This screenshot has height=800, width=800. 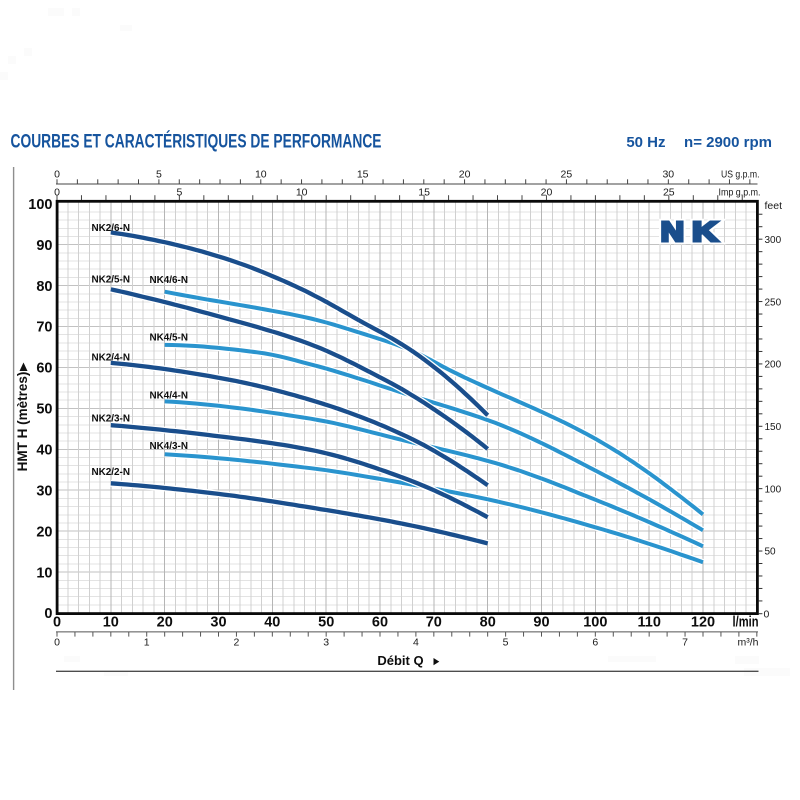 What do you see at coordinates (740, 174) in the screenshot?
I see `svg-text: US g.p.m.` at bounding box center [740, 174].